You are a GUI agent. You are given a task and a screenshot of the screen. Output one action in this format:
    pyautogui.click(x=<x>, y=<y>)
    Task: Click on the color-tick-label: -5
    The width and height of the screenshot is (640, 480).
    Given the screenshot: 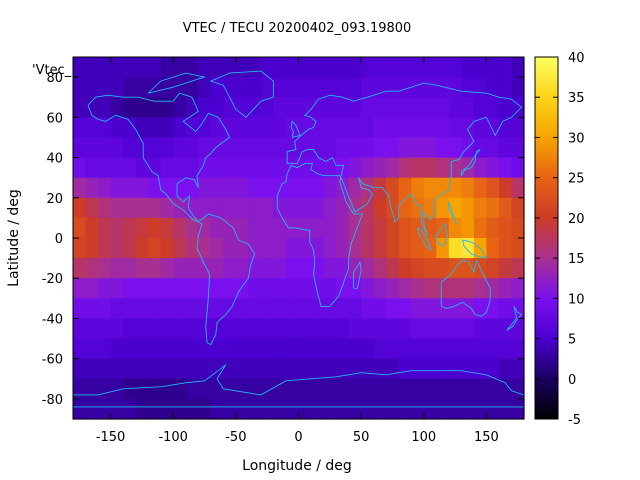 What is the action you would take?
    pyautogui.click(x=574, y=420)
    